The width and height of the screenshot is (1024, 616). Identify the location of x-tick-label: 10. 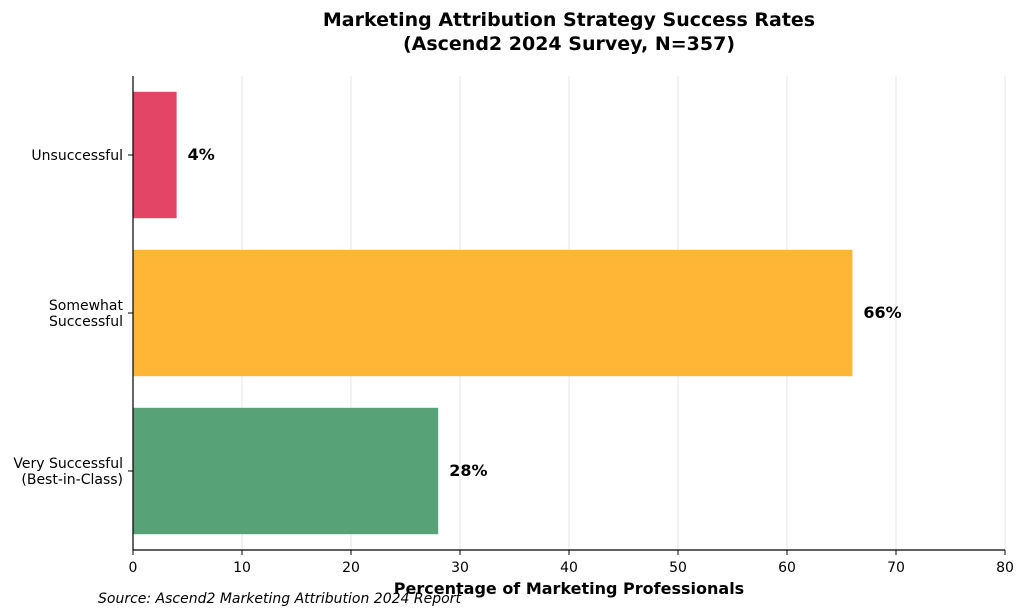
(242, 568).